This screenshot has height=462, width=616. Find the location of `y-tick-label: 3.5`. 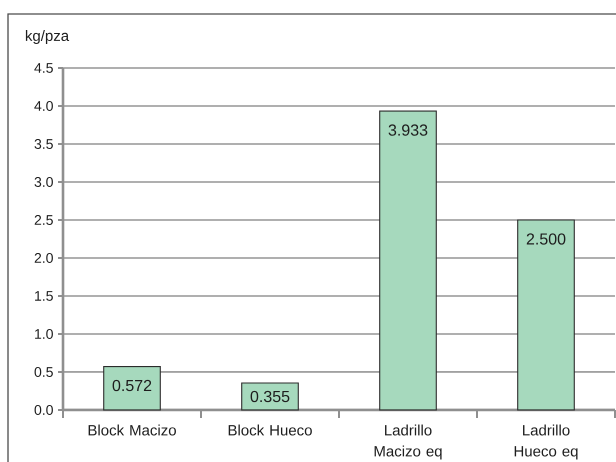

y-tick-label: 3.5 is located at coordinates (43, 144).